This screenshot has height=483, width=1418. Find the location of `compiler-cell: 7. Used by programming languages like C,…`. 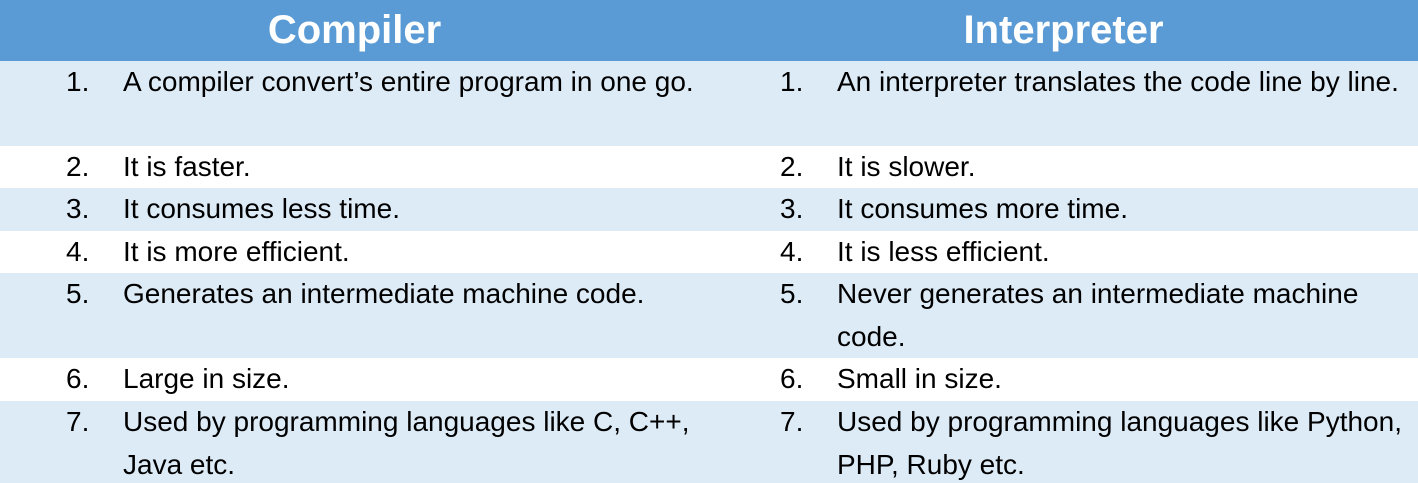

compiler-cell: 7. Used by programming languages like C,… is located at coordinates (354, 442).